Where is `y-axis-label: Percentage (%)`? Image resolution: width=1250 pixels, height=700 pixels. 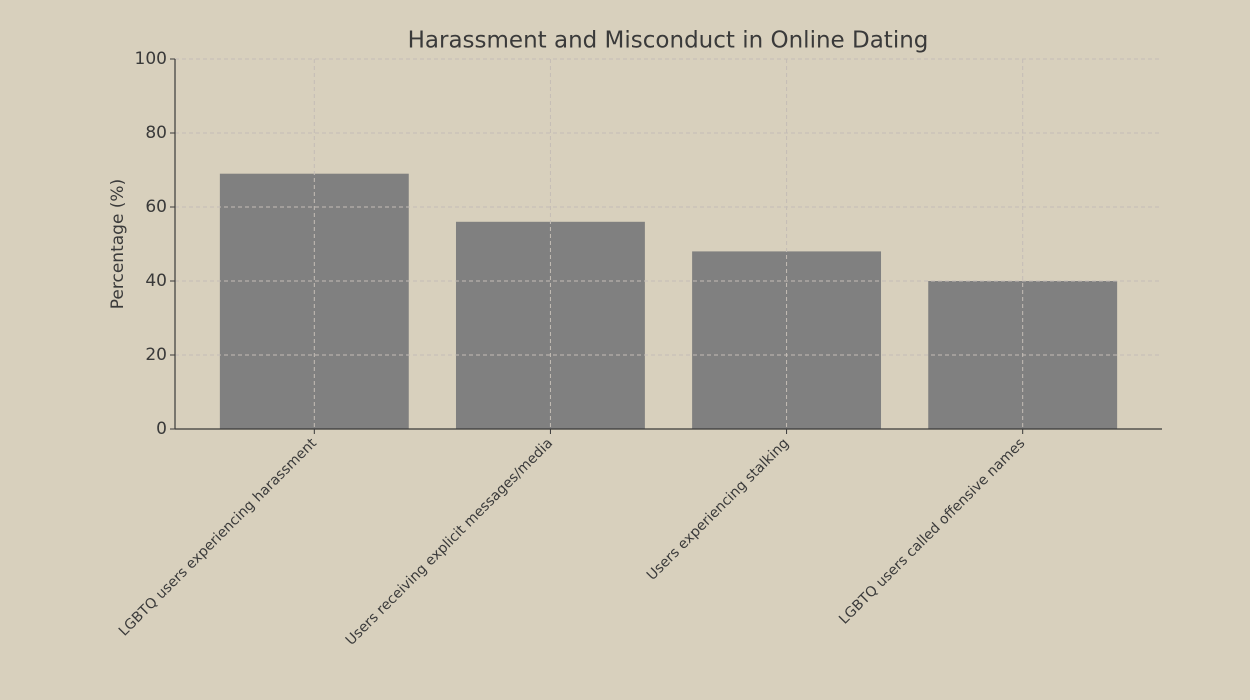 y-axis-label: Percentage (%) is located at coordinates (118, 244).